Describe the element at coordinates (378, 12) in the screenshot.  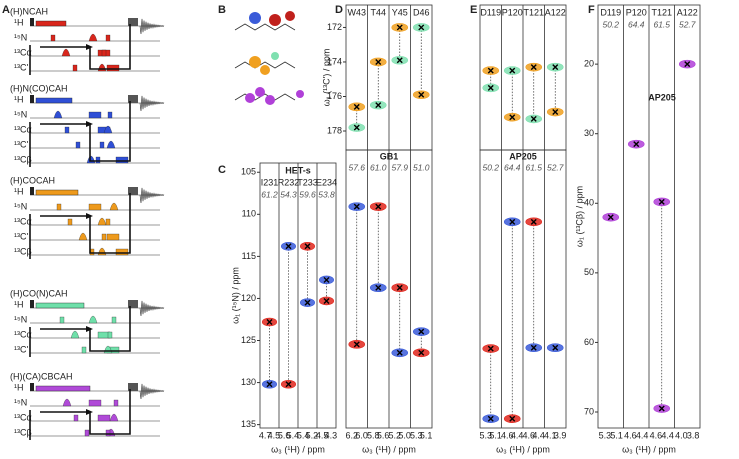
I see `residue-label: T44` at that location.